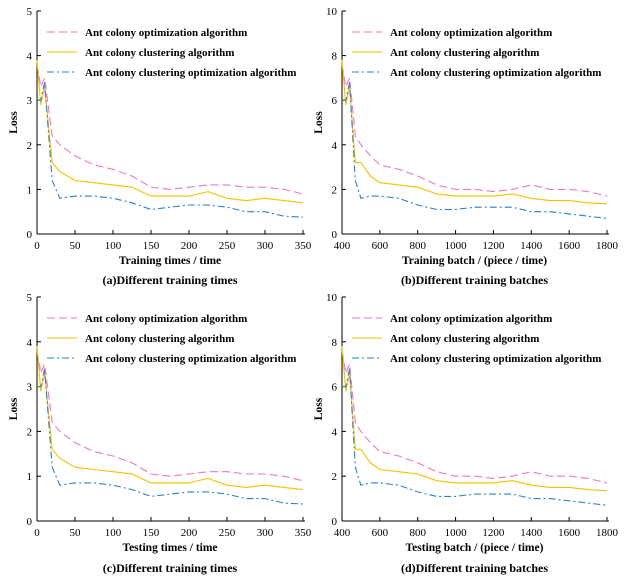  Describe the element at coordinates (335, 477) in the screenshot. I see `y-tick-label-d: 2` at that location.